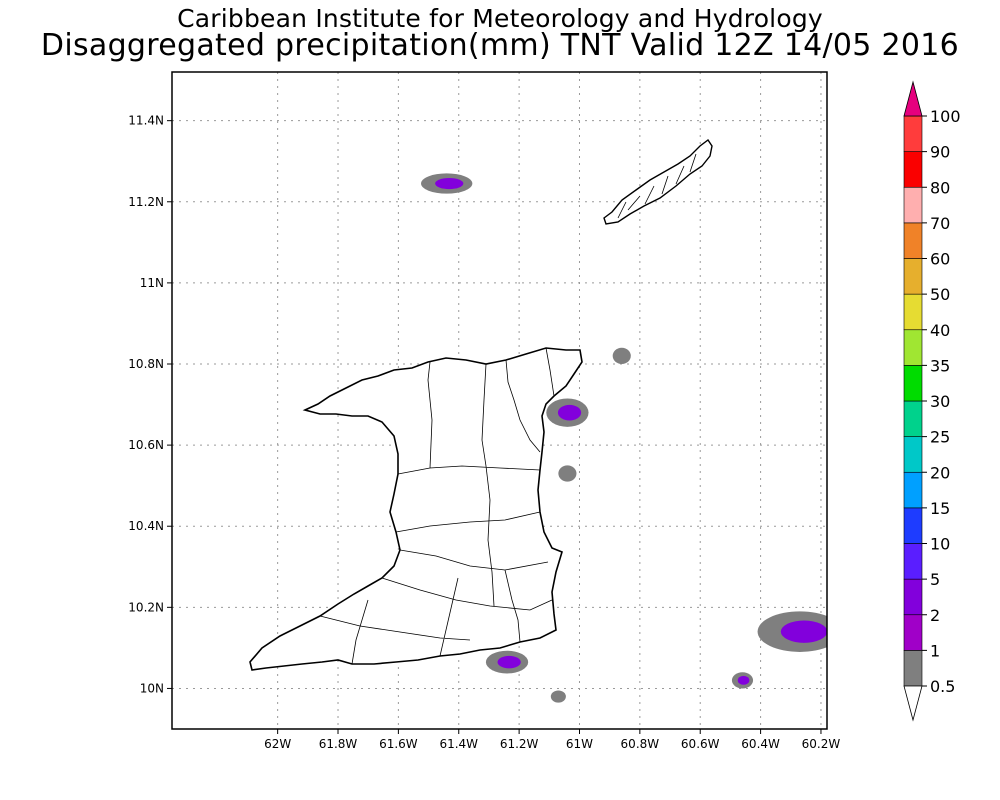  What do you see at coordinates (277, 744) in the screenshot?
I see `lon-tick-label: 62W` at bounding box center [277, 744].